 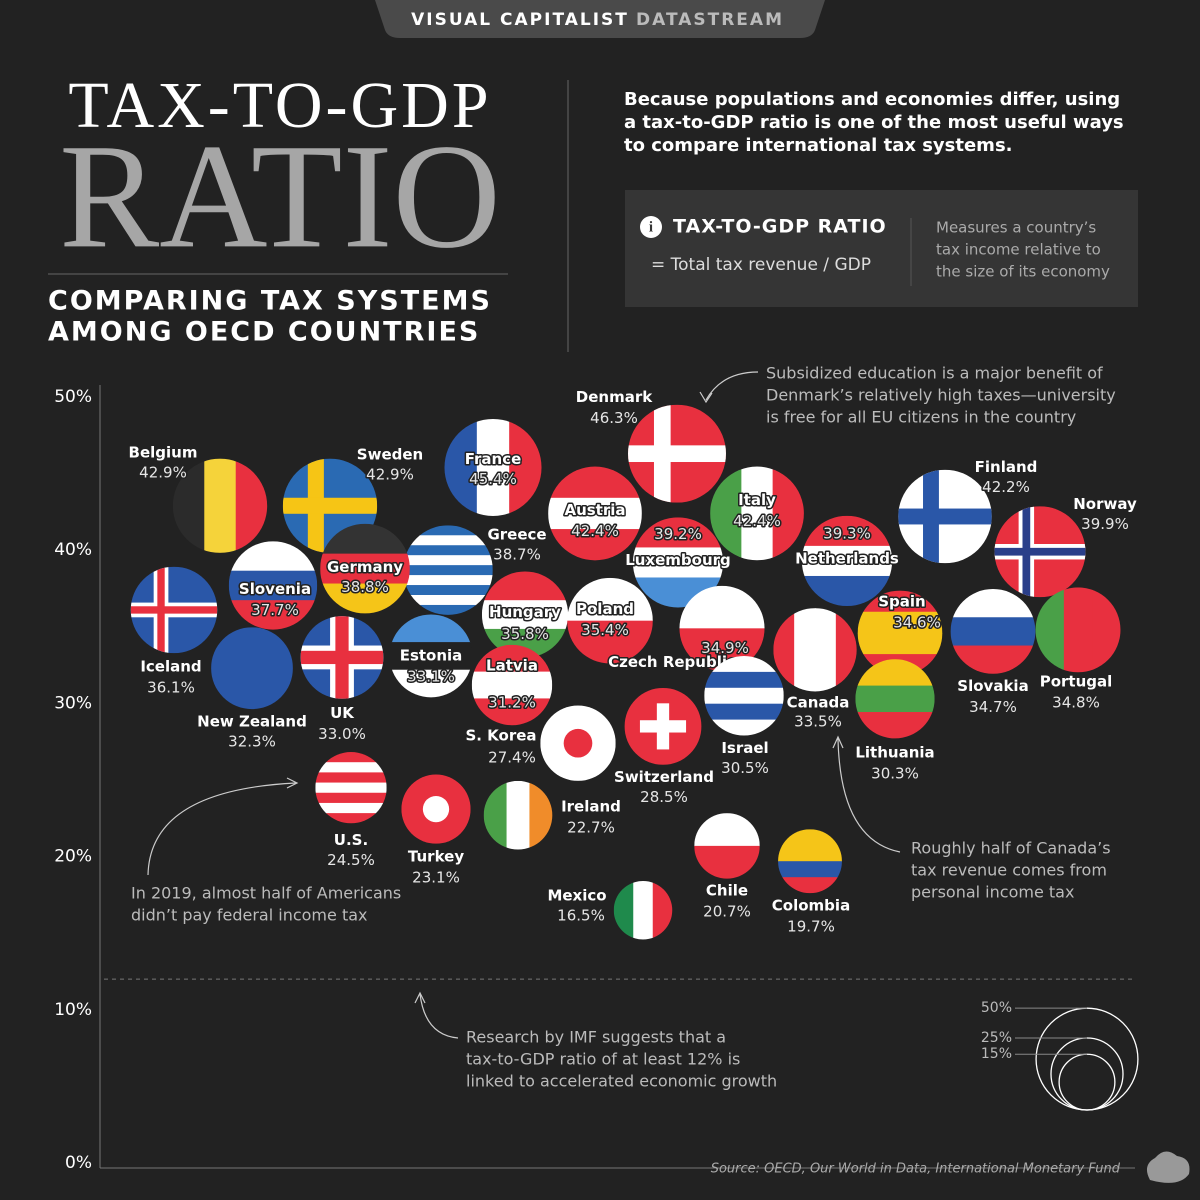 I want to click on value-label: 36.1%, so click(x=171, y=687).